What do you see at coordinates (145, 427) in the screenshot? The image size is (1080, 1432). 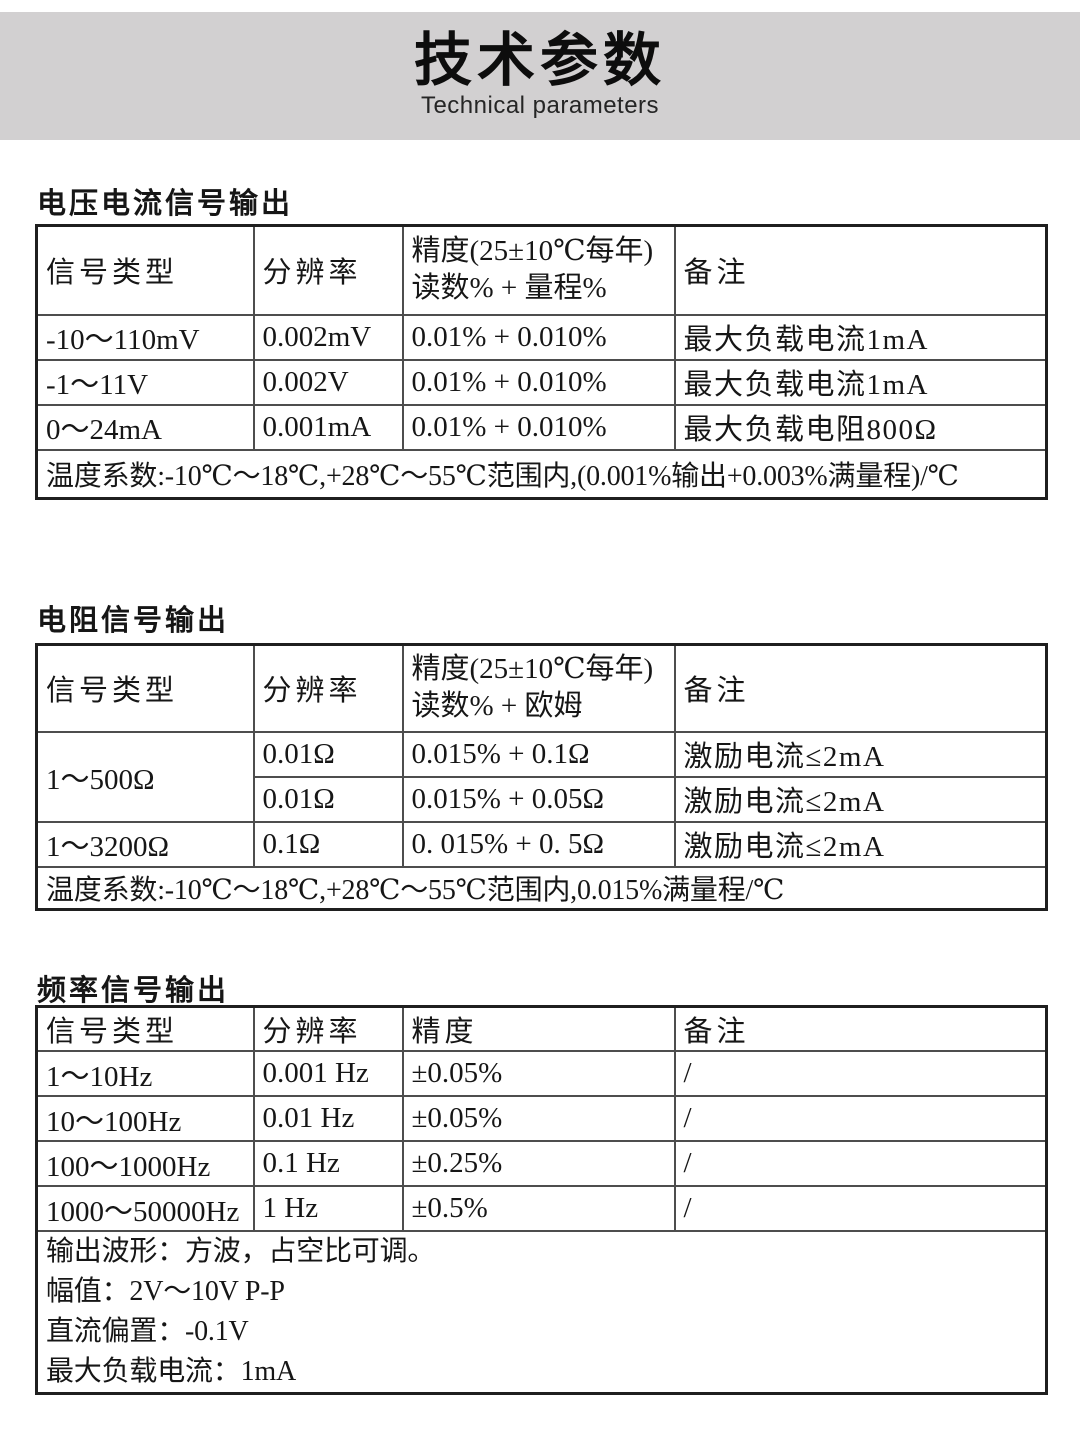 I see `signal-type-cell: 0～24mA` at bounding box center [145, 427].